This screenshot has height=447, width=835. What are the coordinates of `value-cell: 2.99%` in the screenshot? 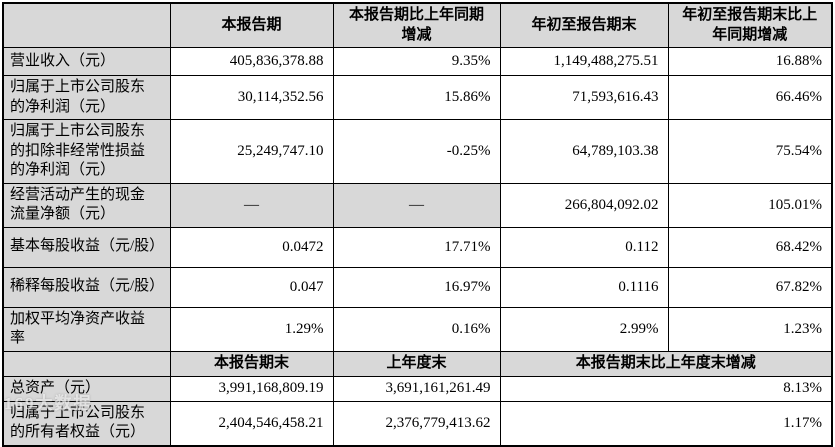 It's located at (584, 329).